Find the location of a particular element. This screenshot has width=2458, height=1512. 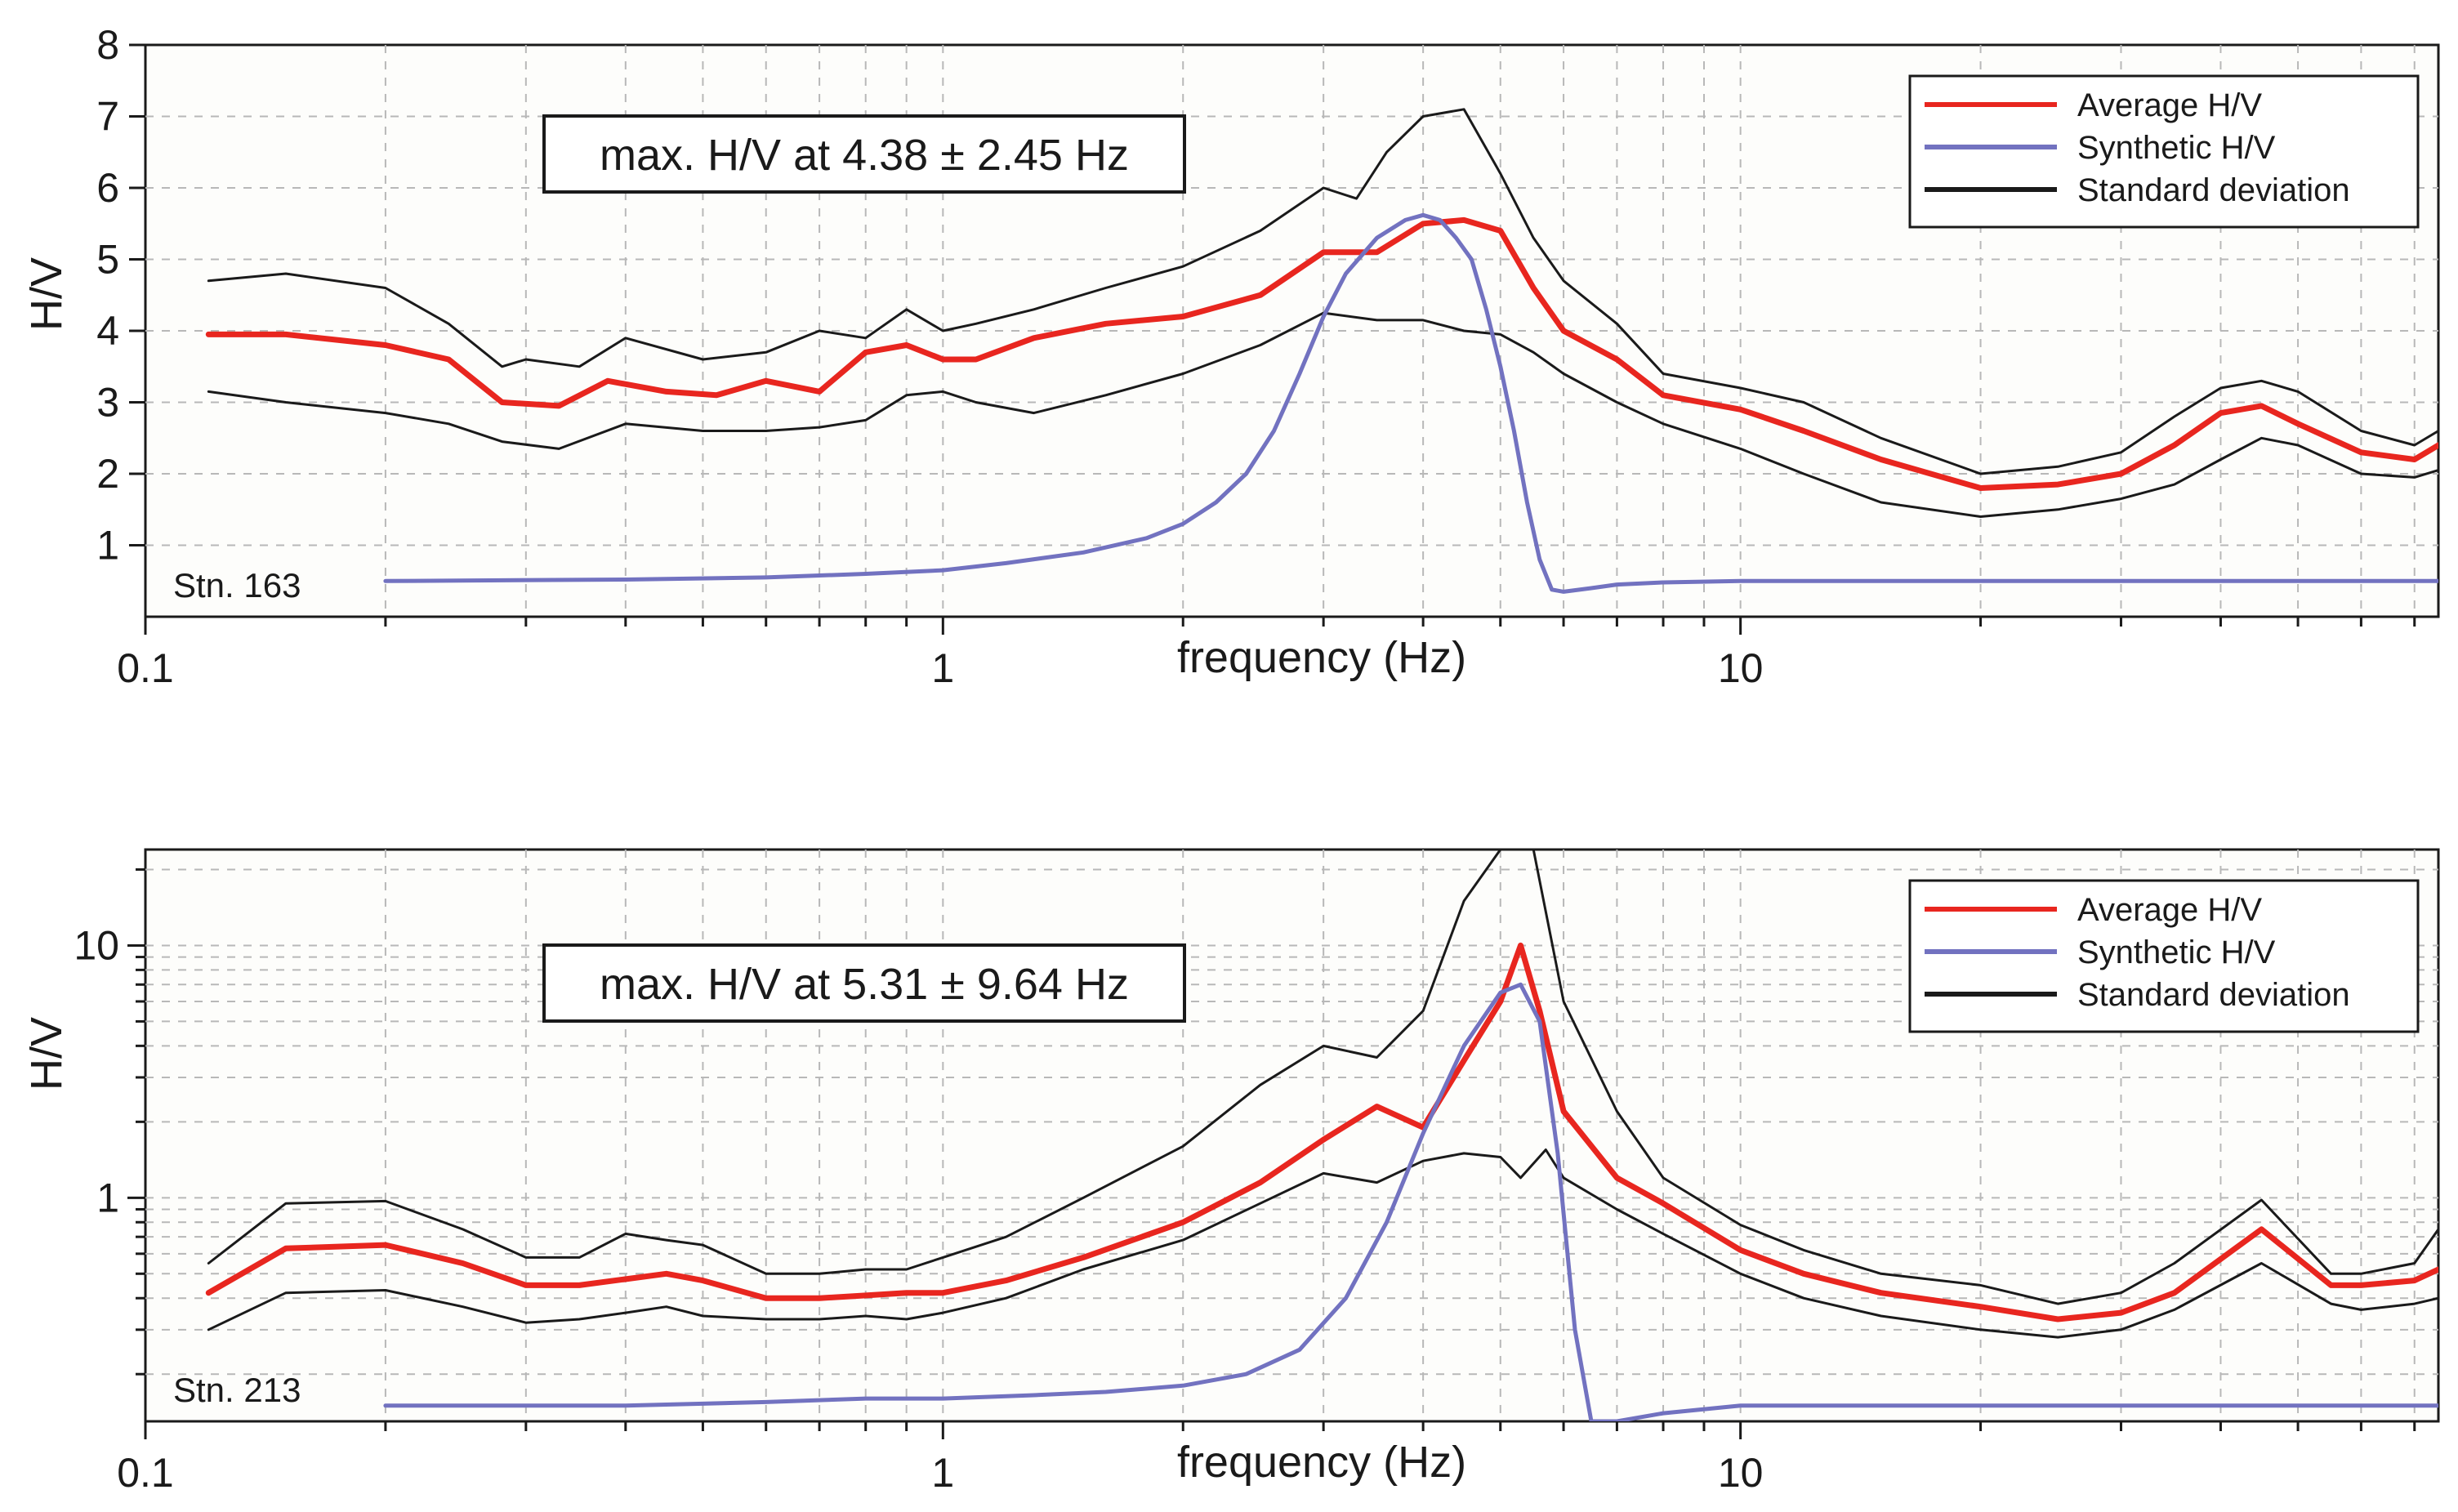

y-tick-label: 10 is located at coordinates (96, 945).